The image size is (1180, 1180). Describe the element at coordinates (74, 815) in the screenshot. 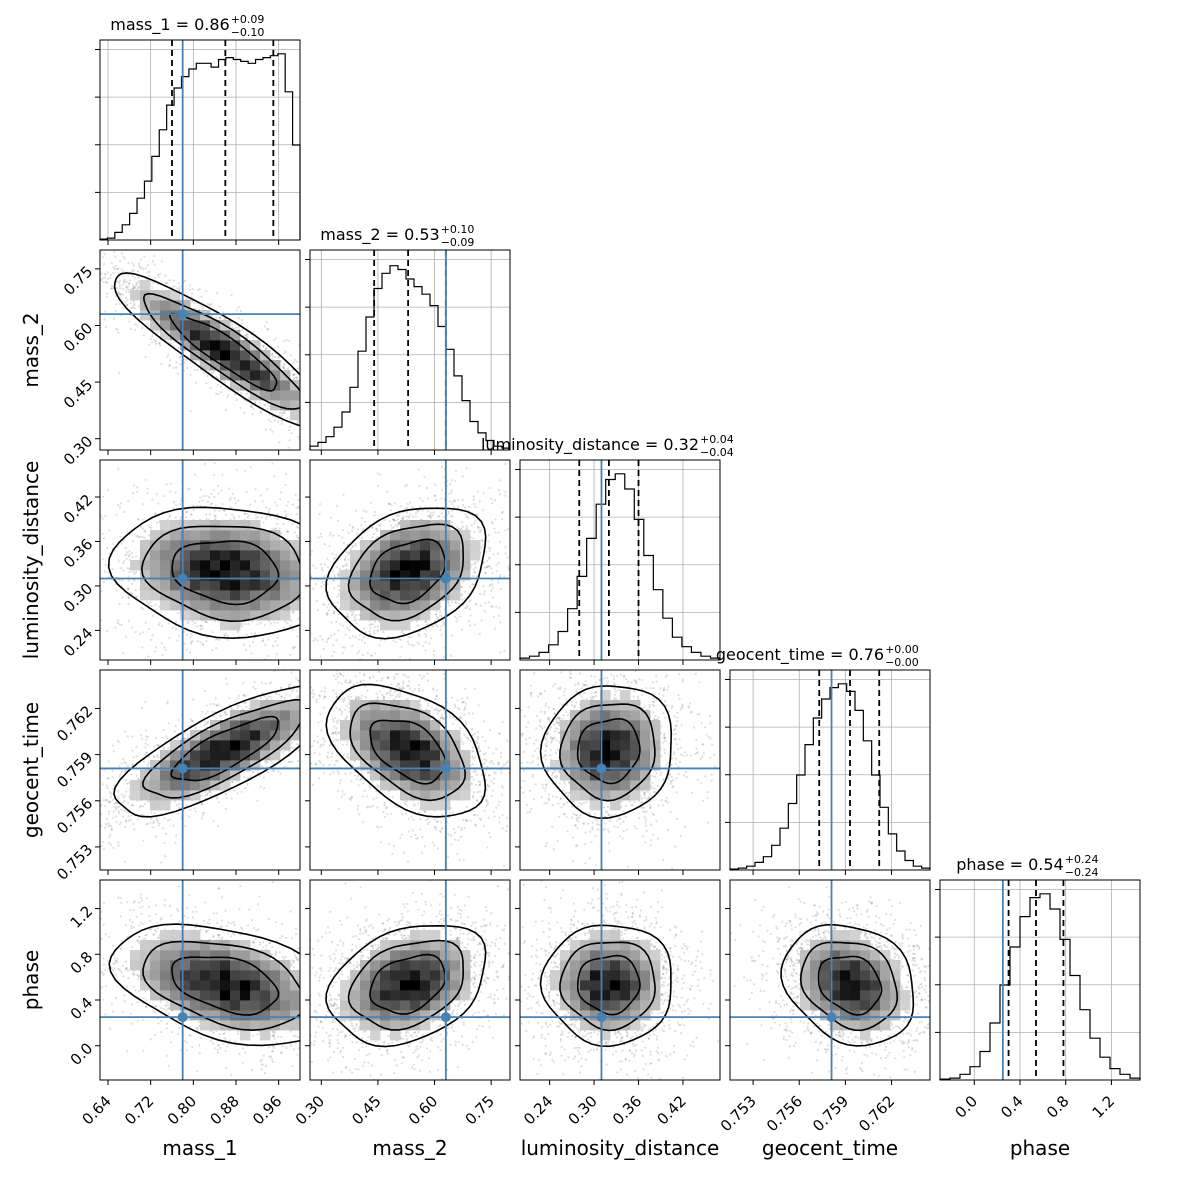

I see `y-tick-label: 0.756` at that location.